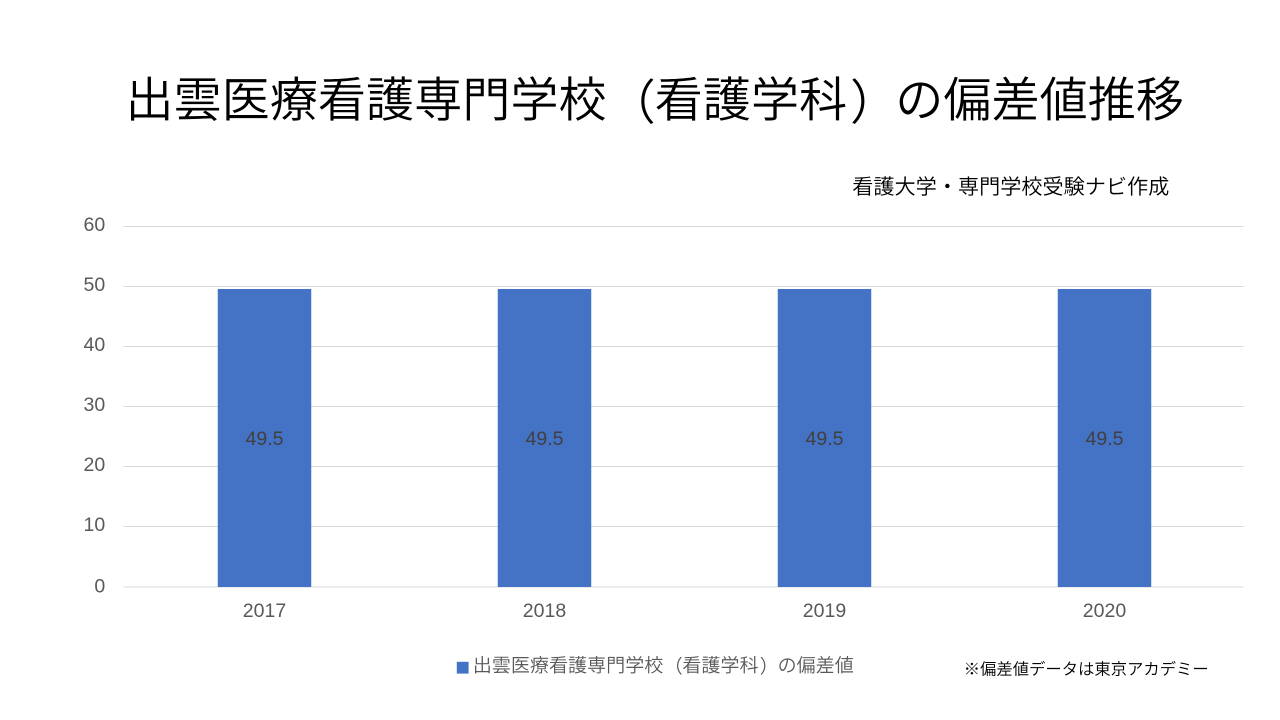  What do you see at coordinates (824, 611) in the screenshot?
I see `svg-text: 2019` at bounding box center [824, 611].